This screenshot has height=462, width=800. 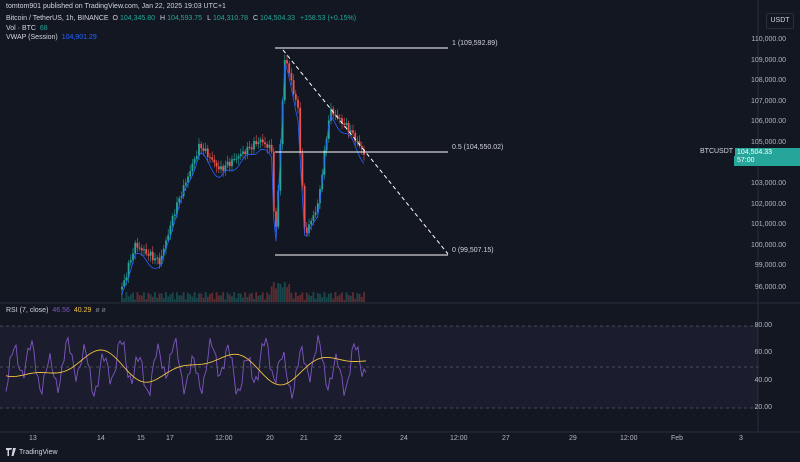 What do you see at coordinates (780, 21) in the screenshot?
I see `currency-badge: USDT` at bounding box center [780, 21].